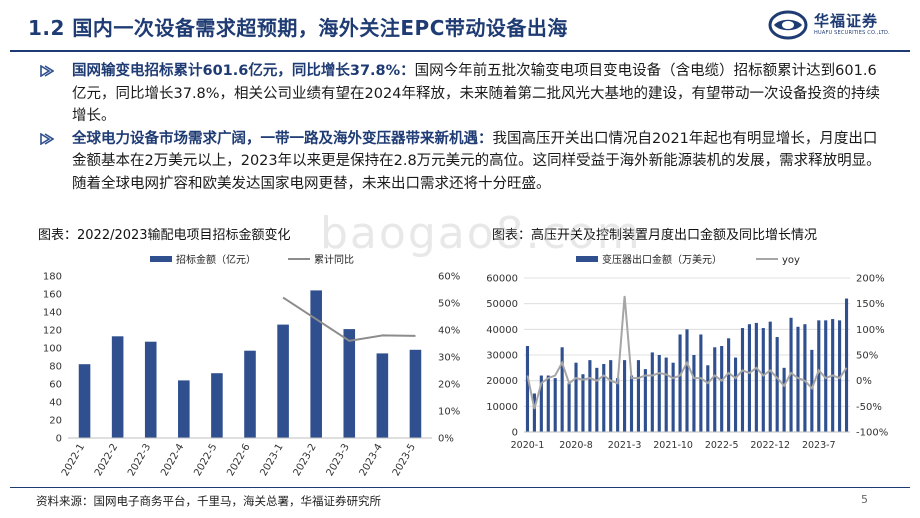 The width and height of the screenshot is (920, 518). Describe the element at coordinates (338, 460) in the screenshot. I see `x-tick-label: 2023-3` at that location.